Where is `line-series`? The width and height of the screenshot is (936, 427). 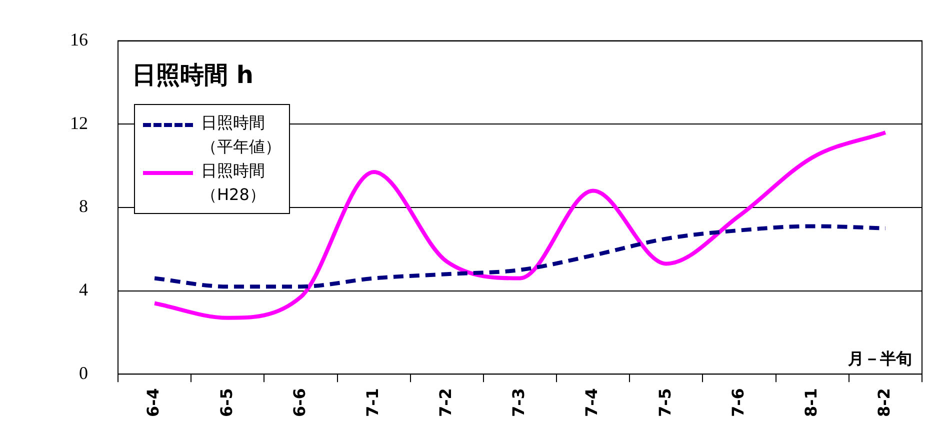 line-series is located at coordinates (520, 256).